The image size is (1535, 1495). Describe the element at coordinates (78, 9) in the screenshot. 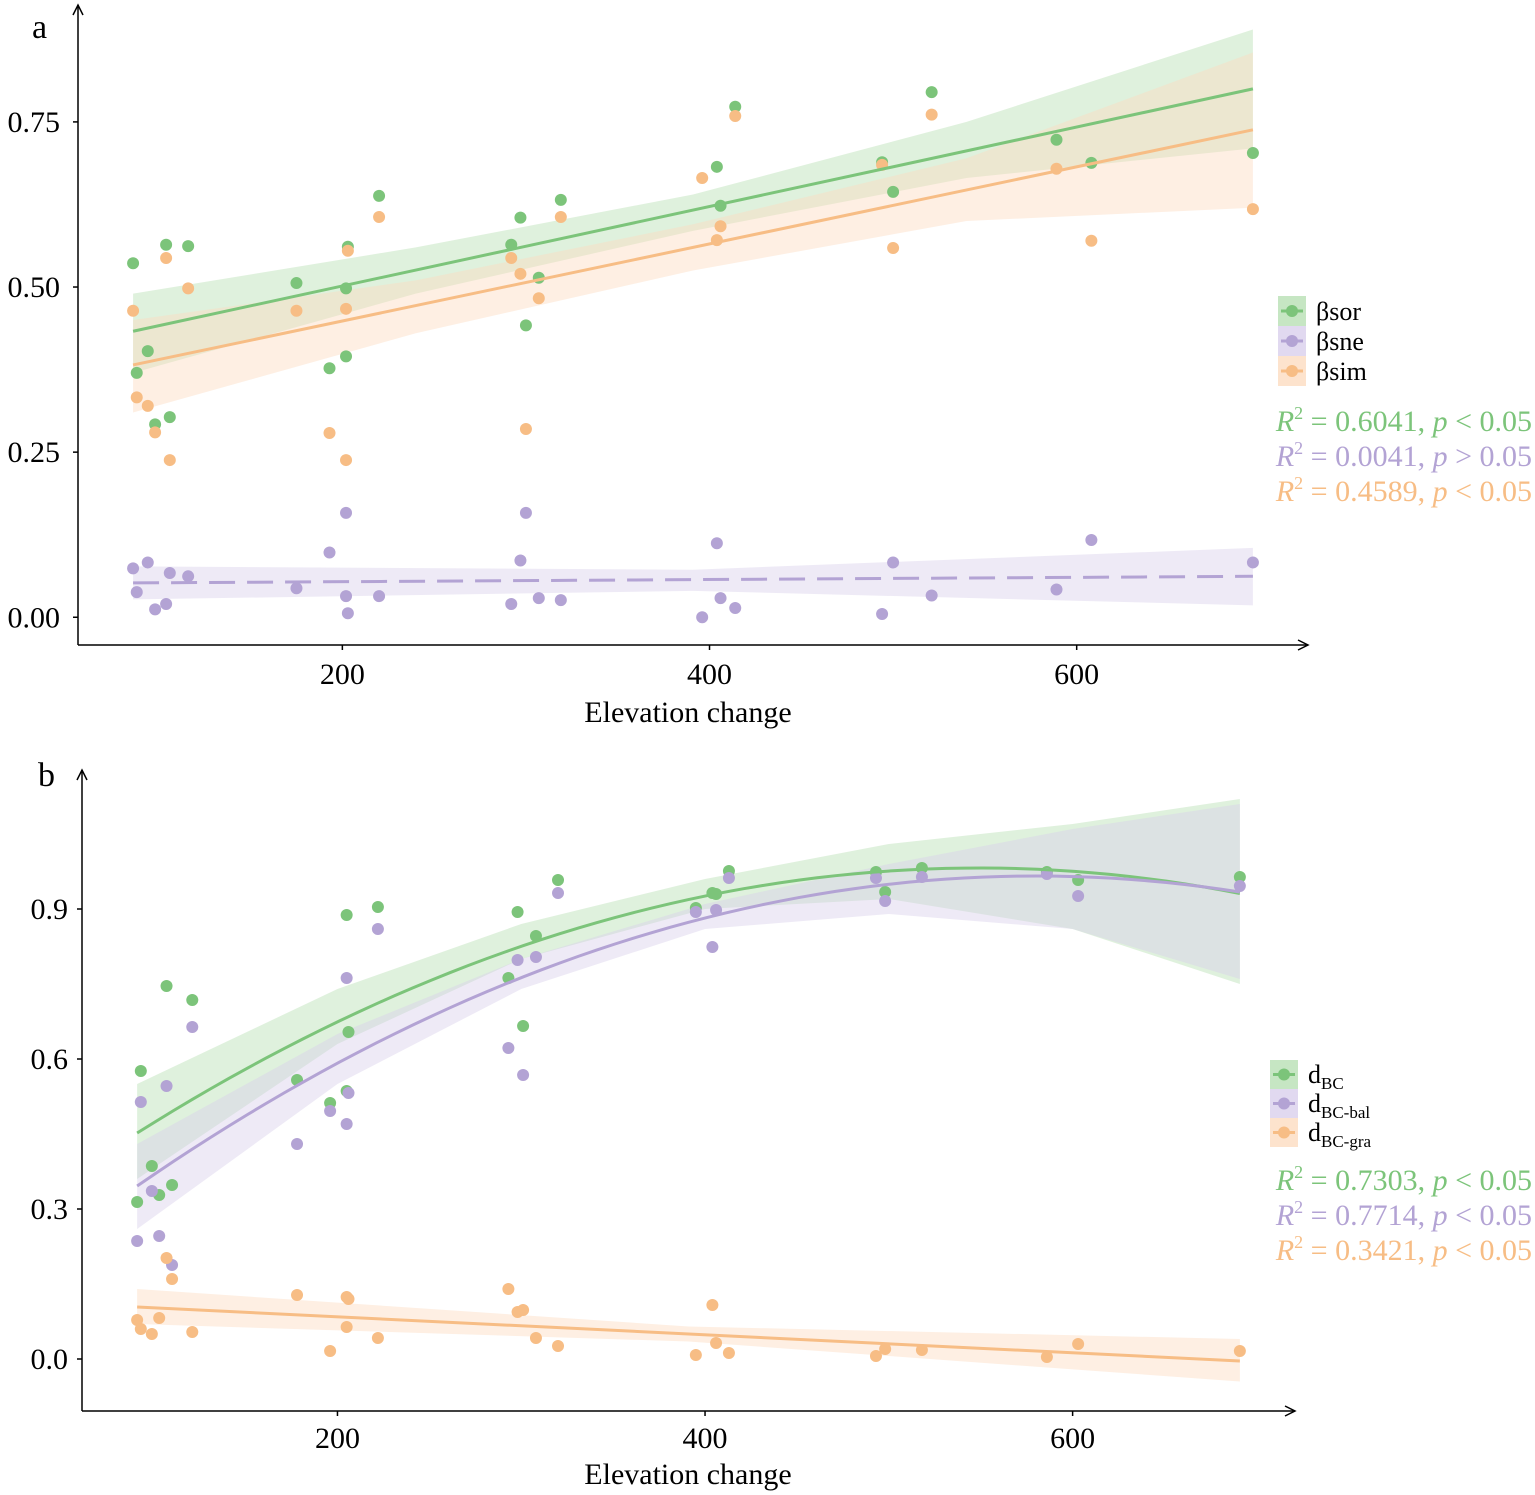

I see `y-axis-arrow-icon` at that location.